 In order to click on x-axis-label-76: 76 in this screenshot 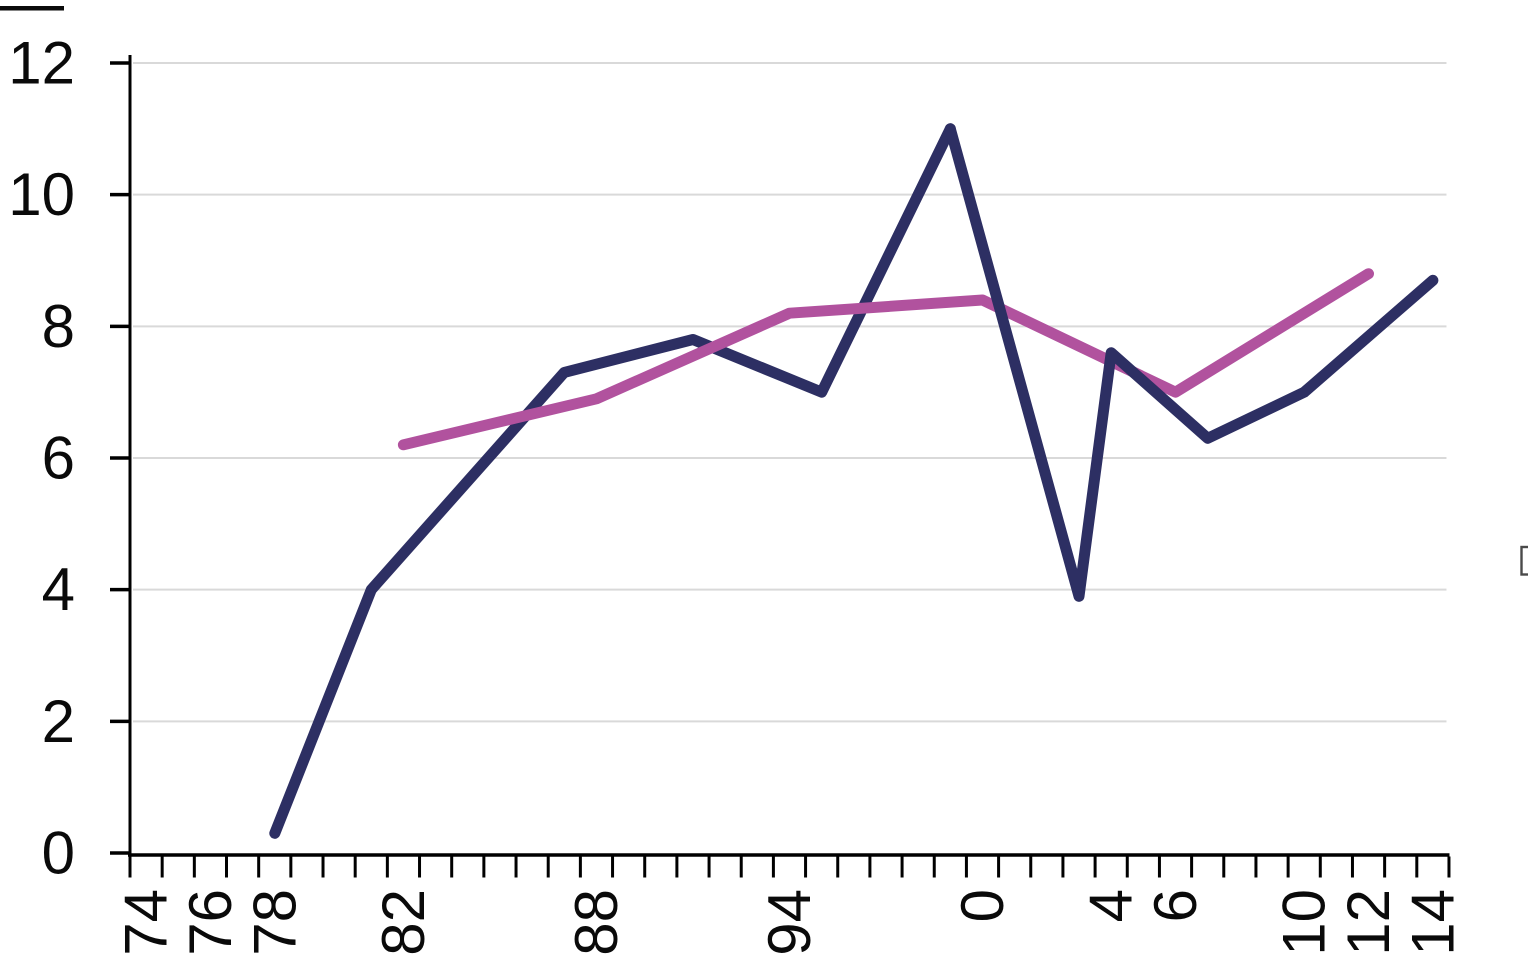, I will do `click(210, 922)`.